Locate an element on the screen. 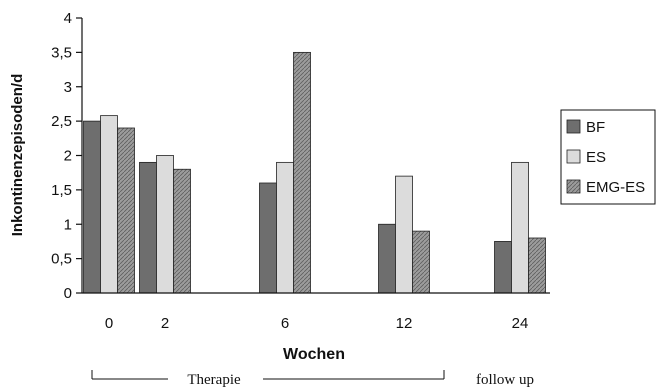 This screenshot has height=388, width=661. y-tick-label: 2,5 is located at coordinates (61, 121).